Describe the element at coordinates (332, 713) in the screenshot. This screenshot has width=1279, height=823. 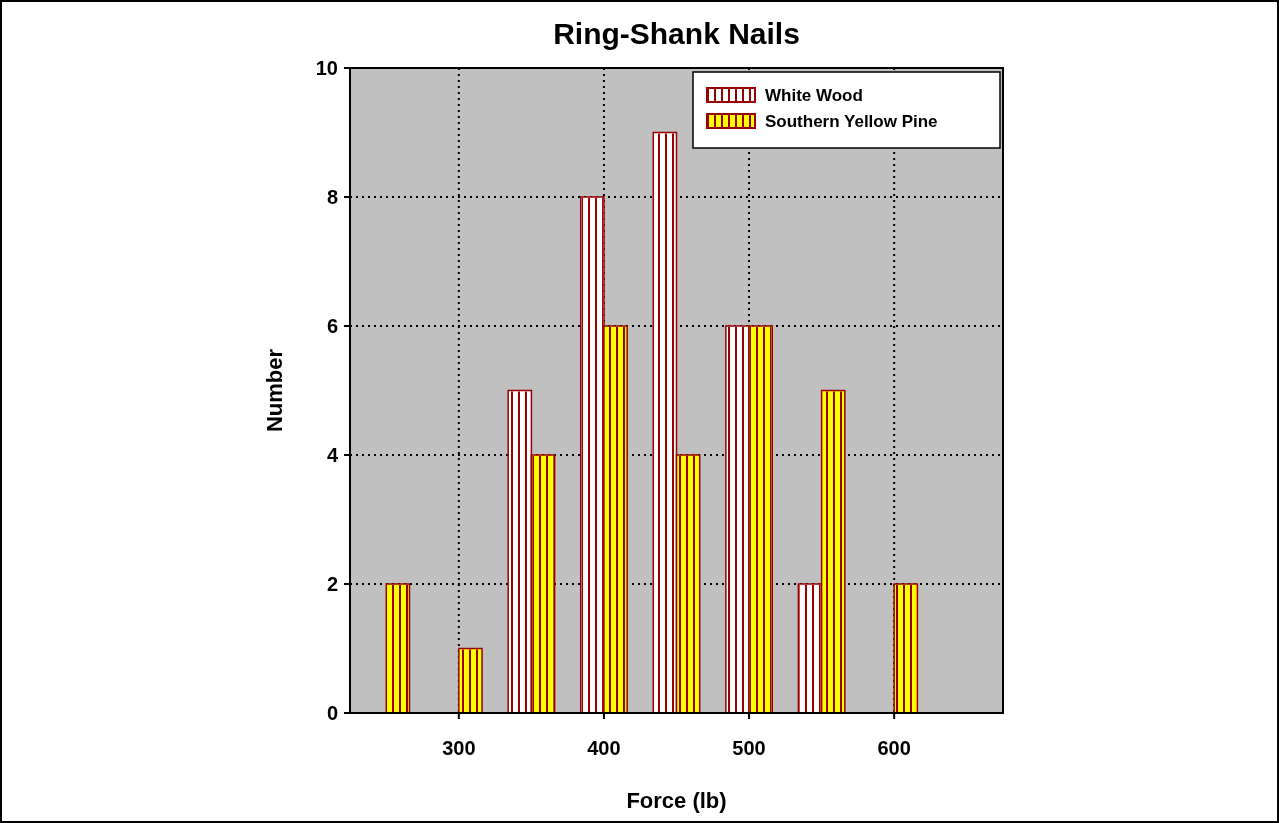
I see `y-tick-label: 0` at that location.